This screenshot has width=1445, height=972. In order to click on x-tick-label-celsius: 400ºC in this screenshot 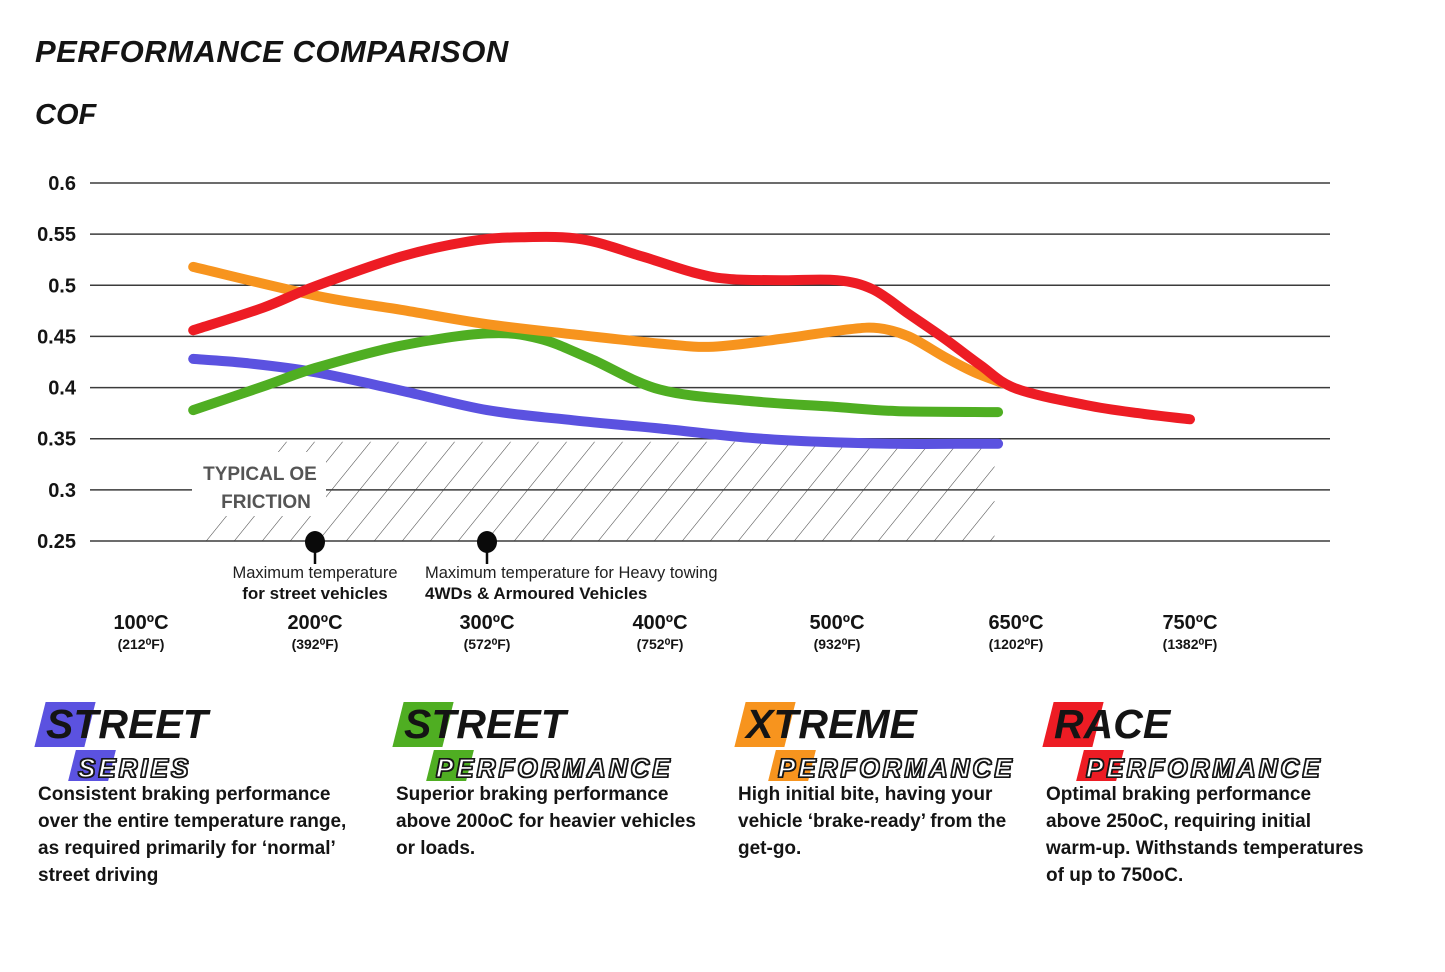, I will do `click(659, 623)`.